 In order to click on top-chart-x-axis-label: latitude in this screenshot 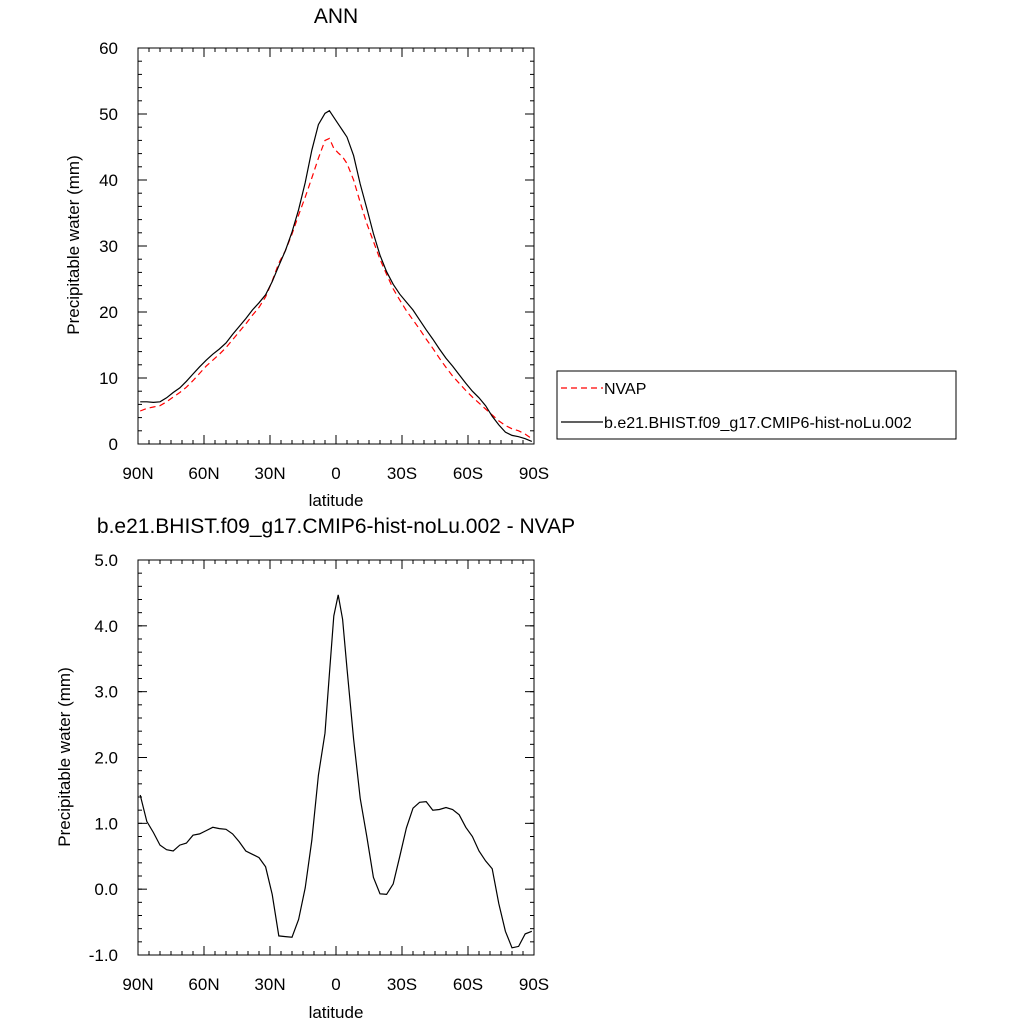, I will do `click(336, 500)`.